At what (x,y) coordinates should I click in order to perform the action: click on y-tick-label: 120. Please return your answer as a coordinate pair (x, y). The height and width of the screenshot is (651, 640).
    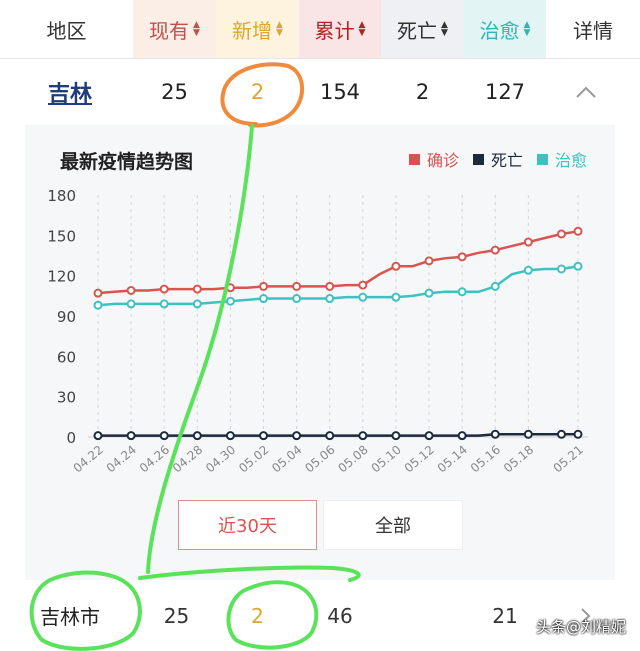
    Looking at the image, I should click on (61, 277).